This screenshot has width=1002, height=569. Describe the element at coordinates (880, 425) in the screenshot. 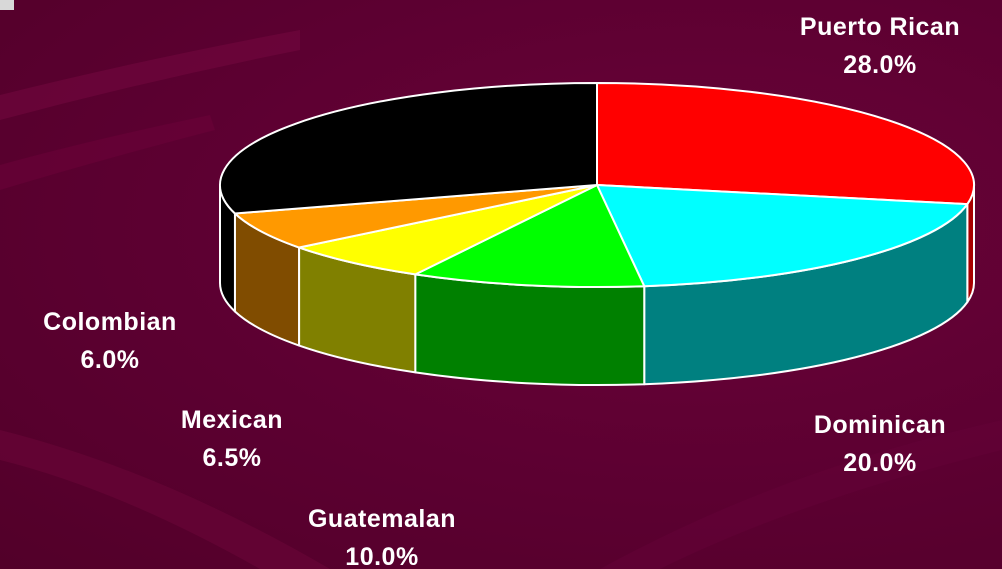

I see `label-dominican: Dominican` at that location.